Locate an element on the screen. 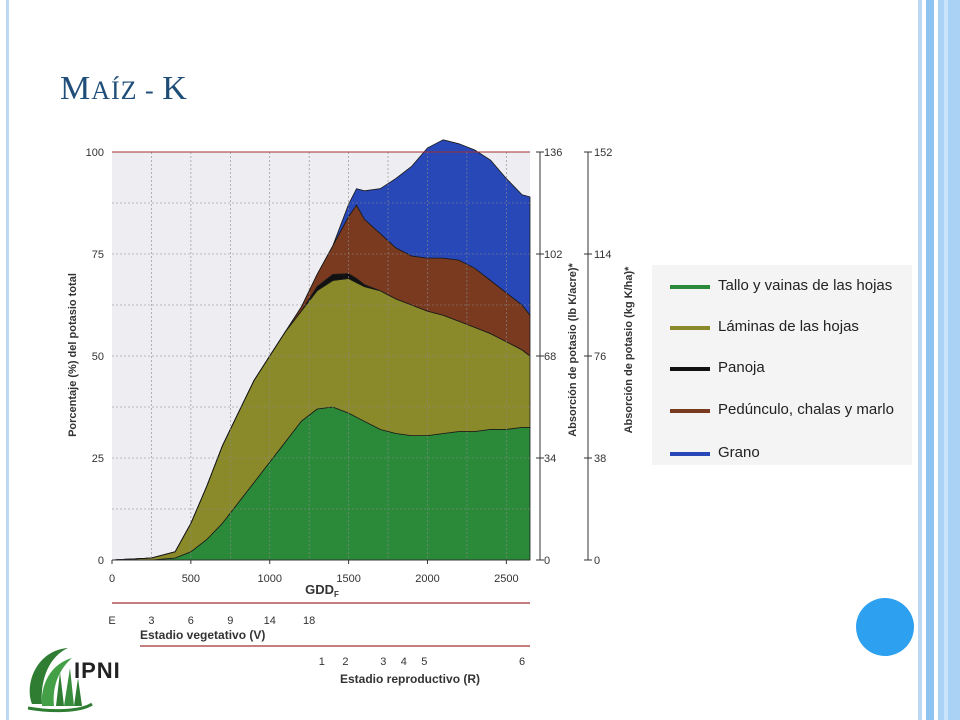 The width and height of the screenshot is (960, 720). slide-title-smallcaps: AÍZ - is located at coordinates (127, 90).